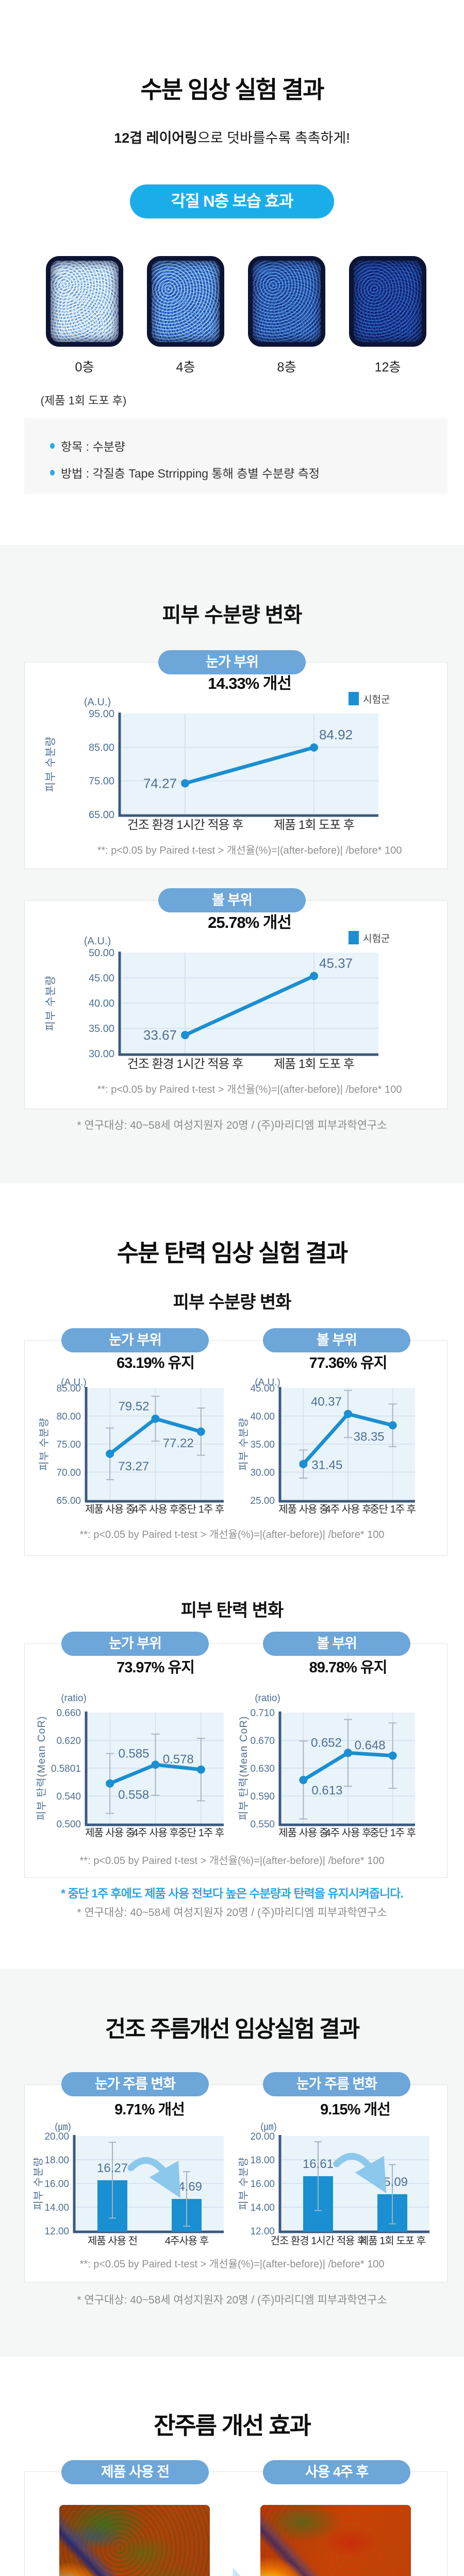  What do you see at coordinates (232, 2425) in the screenshot?
I see `section-title-fine-wrinkle: 잔주름 개선 효과` at bounding box center [232, 2425].